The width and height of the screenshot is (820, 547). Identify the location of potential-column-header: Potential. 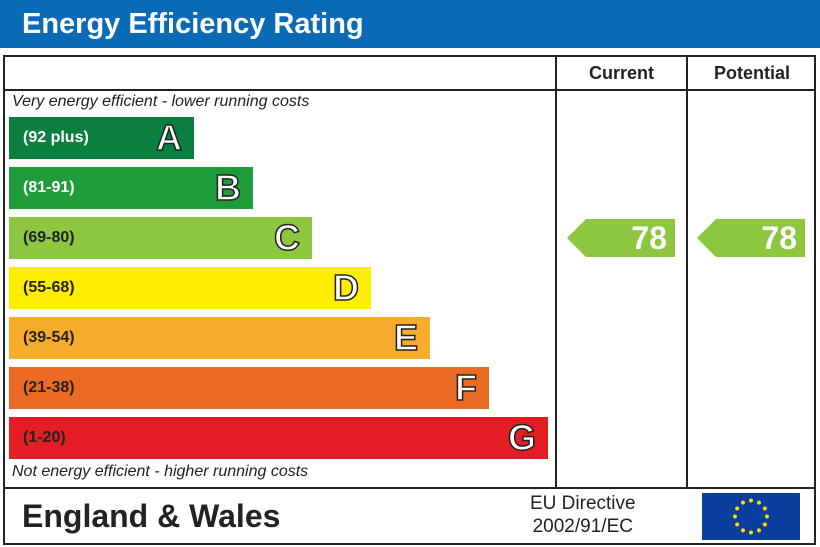
(751, 73).